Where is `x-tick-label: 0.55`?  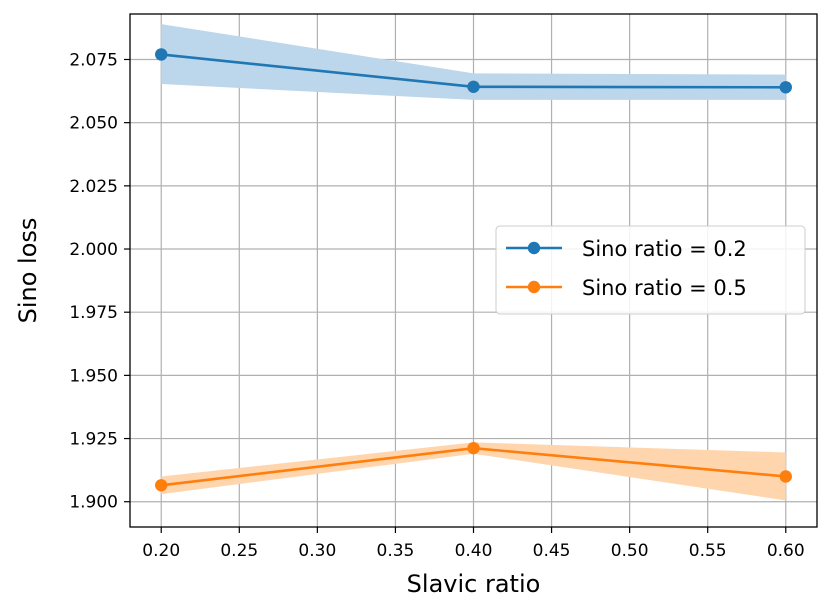
x-tick-label: 0.55 is located at coordinates (708, 551).